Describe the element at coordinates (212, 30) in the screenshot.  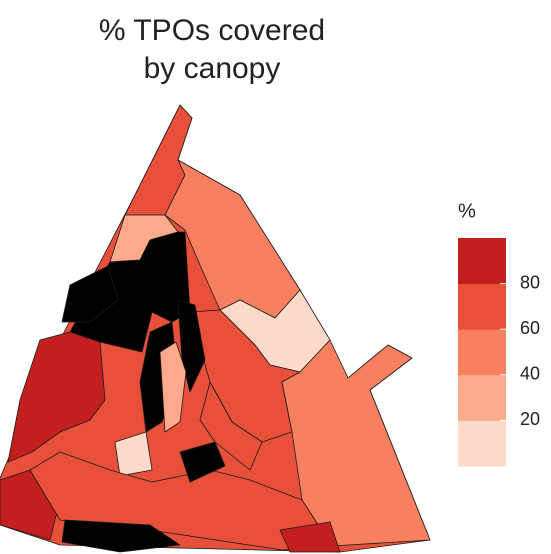
I see `title-line: % TPOs covered` at that location.